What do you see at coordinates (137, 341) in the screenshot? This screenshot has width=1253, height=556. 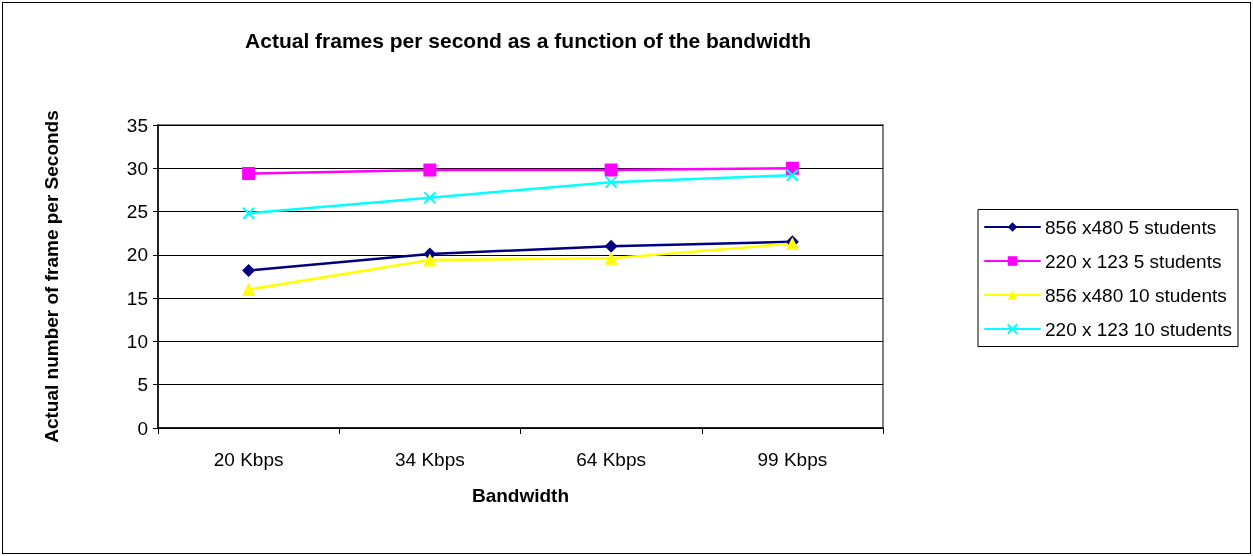 I see `y-tick-label: 10` at bounding box center [137, 341].